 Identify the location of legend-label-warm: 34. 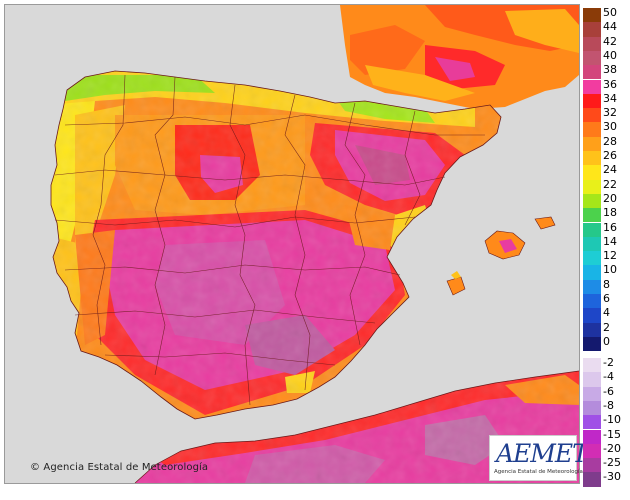
(610, 98).